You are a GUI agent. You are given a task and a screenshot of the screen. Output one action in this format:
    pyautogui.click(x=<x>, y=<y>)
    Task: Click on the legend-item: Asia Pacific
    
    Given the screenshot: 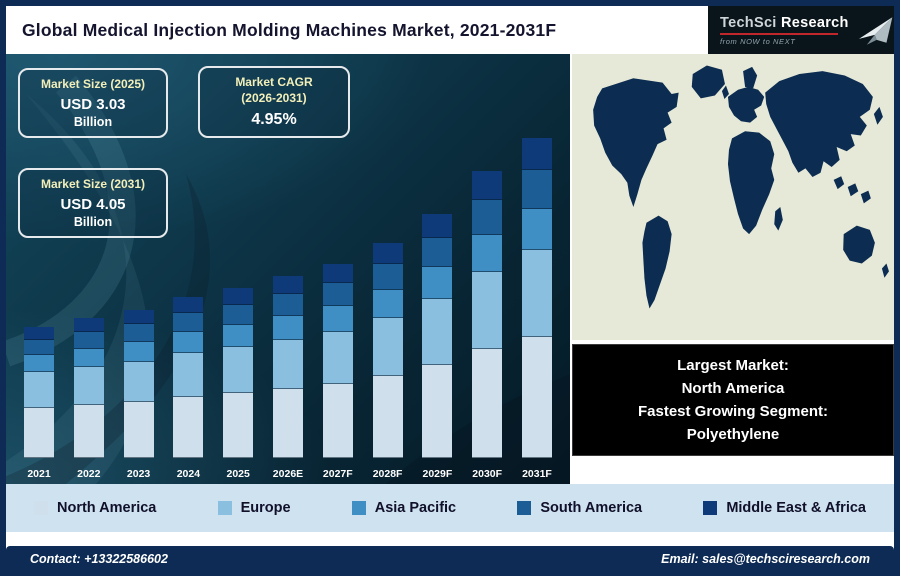 What is the action you would take?
    pyautogui.click(x=404, y=508)
    